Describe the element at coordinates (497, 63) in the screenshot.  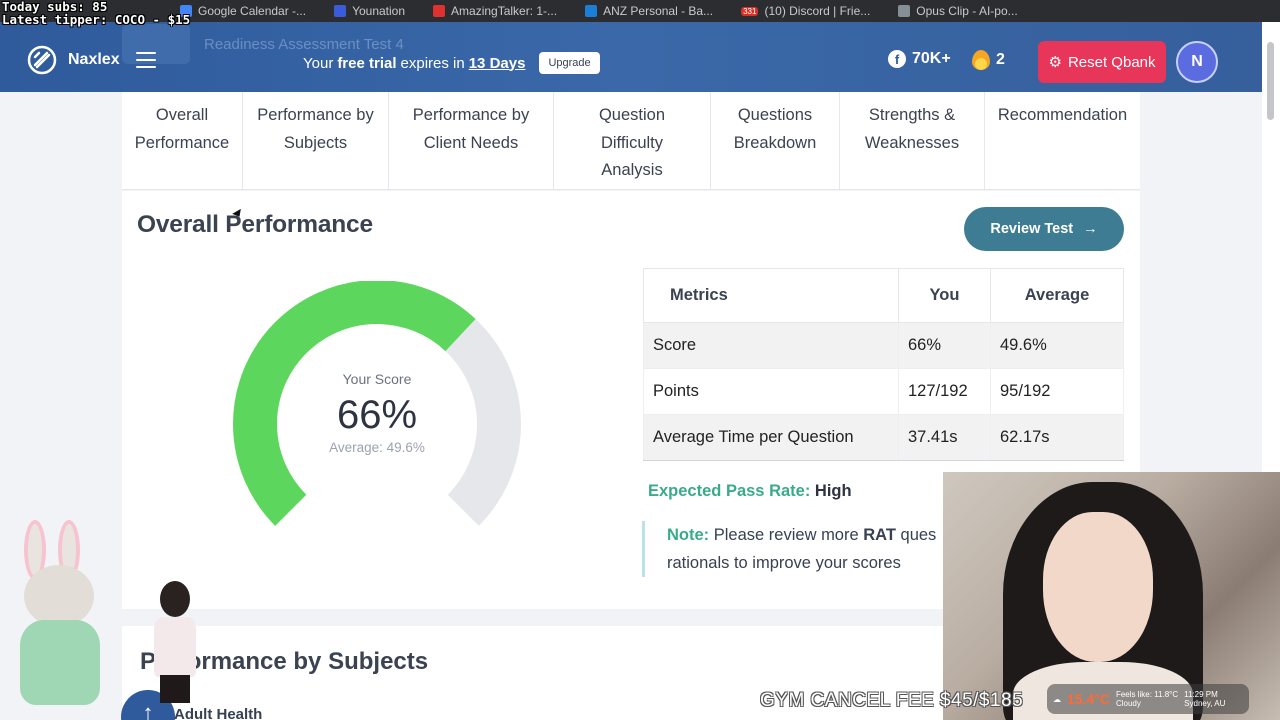
I see `trial-days-link: 13 Days` at that location.